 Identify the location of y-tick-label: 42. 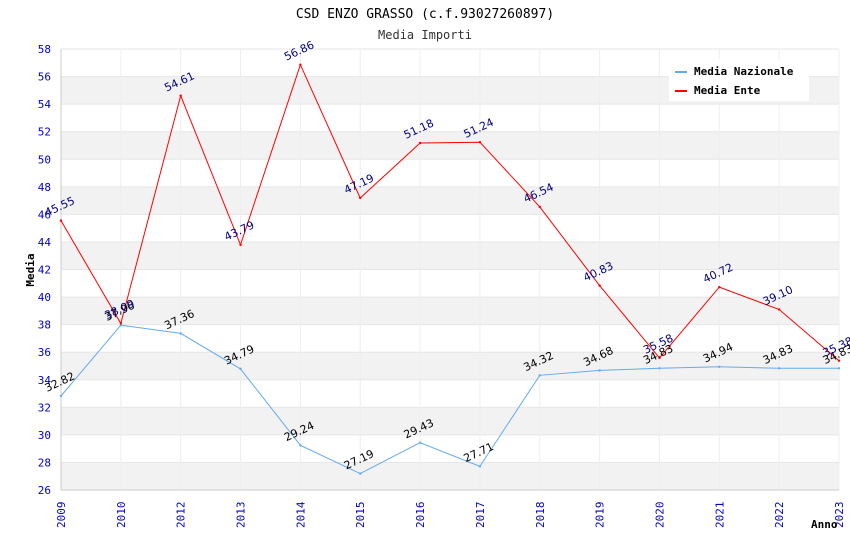
(44, 270).